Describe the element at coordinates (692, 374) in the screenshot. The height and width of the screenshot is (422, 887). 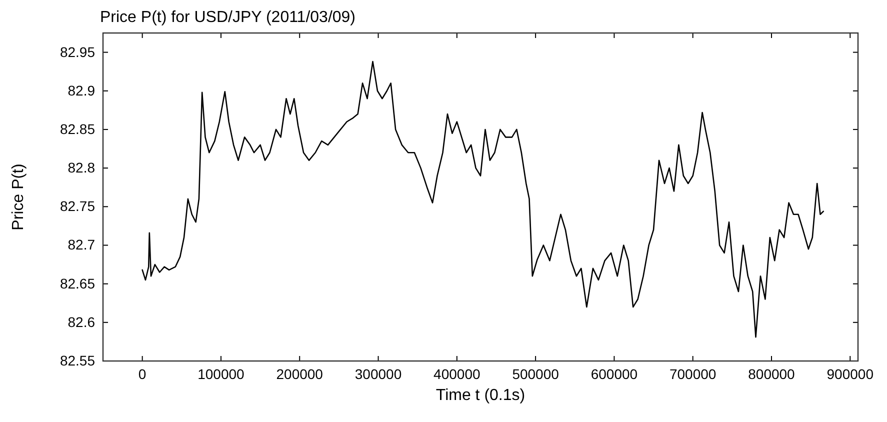
I see `x-tick-label: 700000` at that location.